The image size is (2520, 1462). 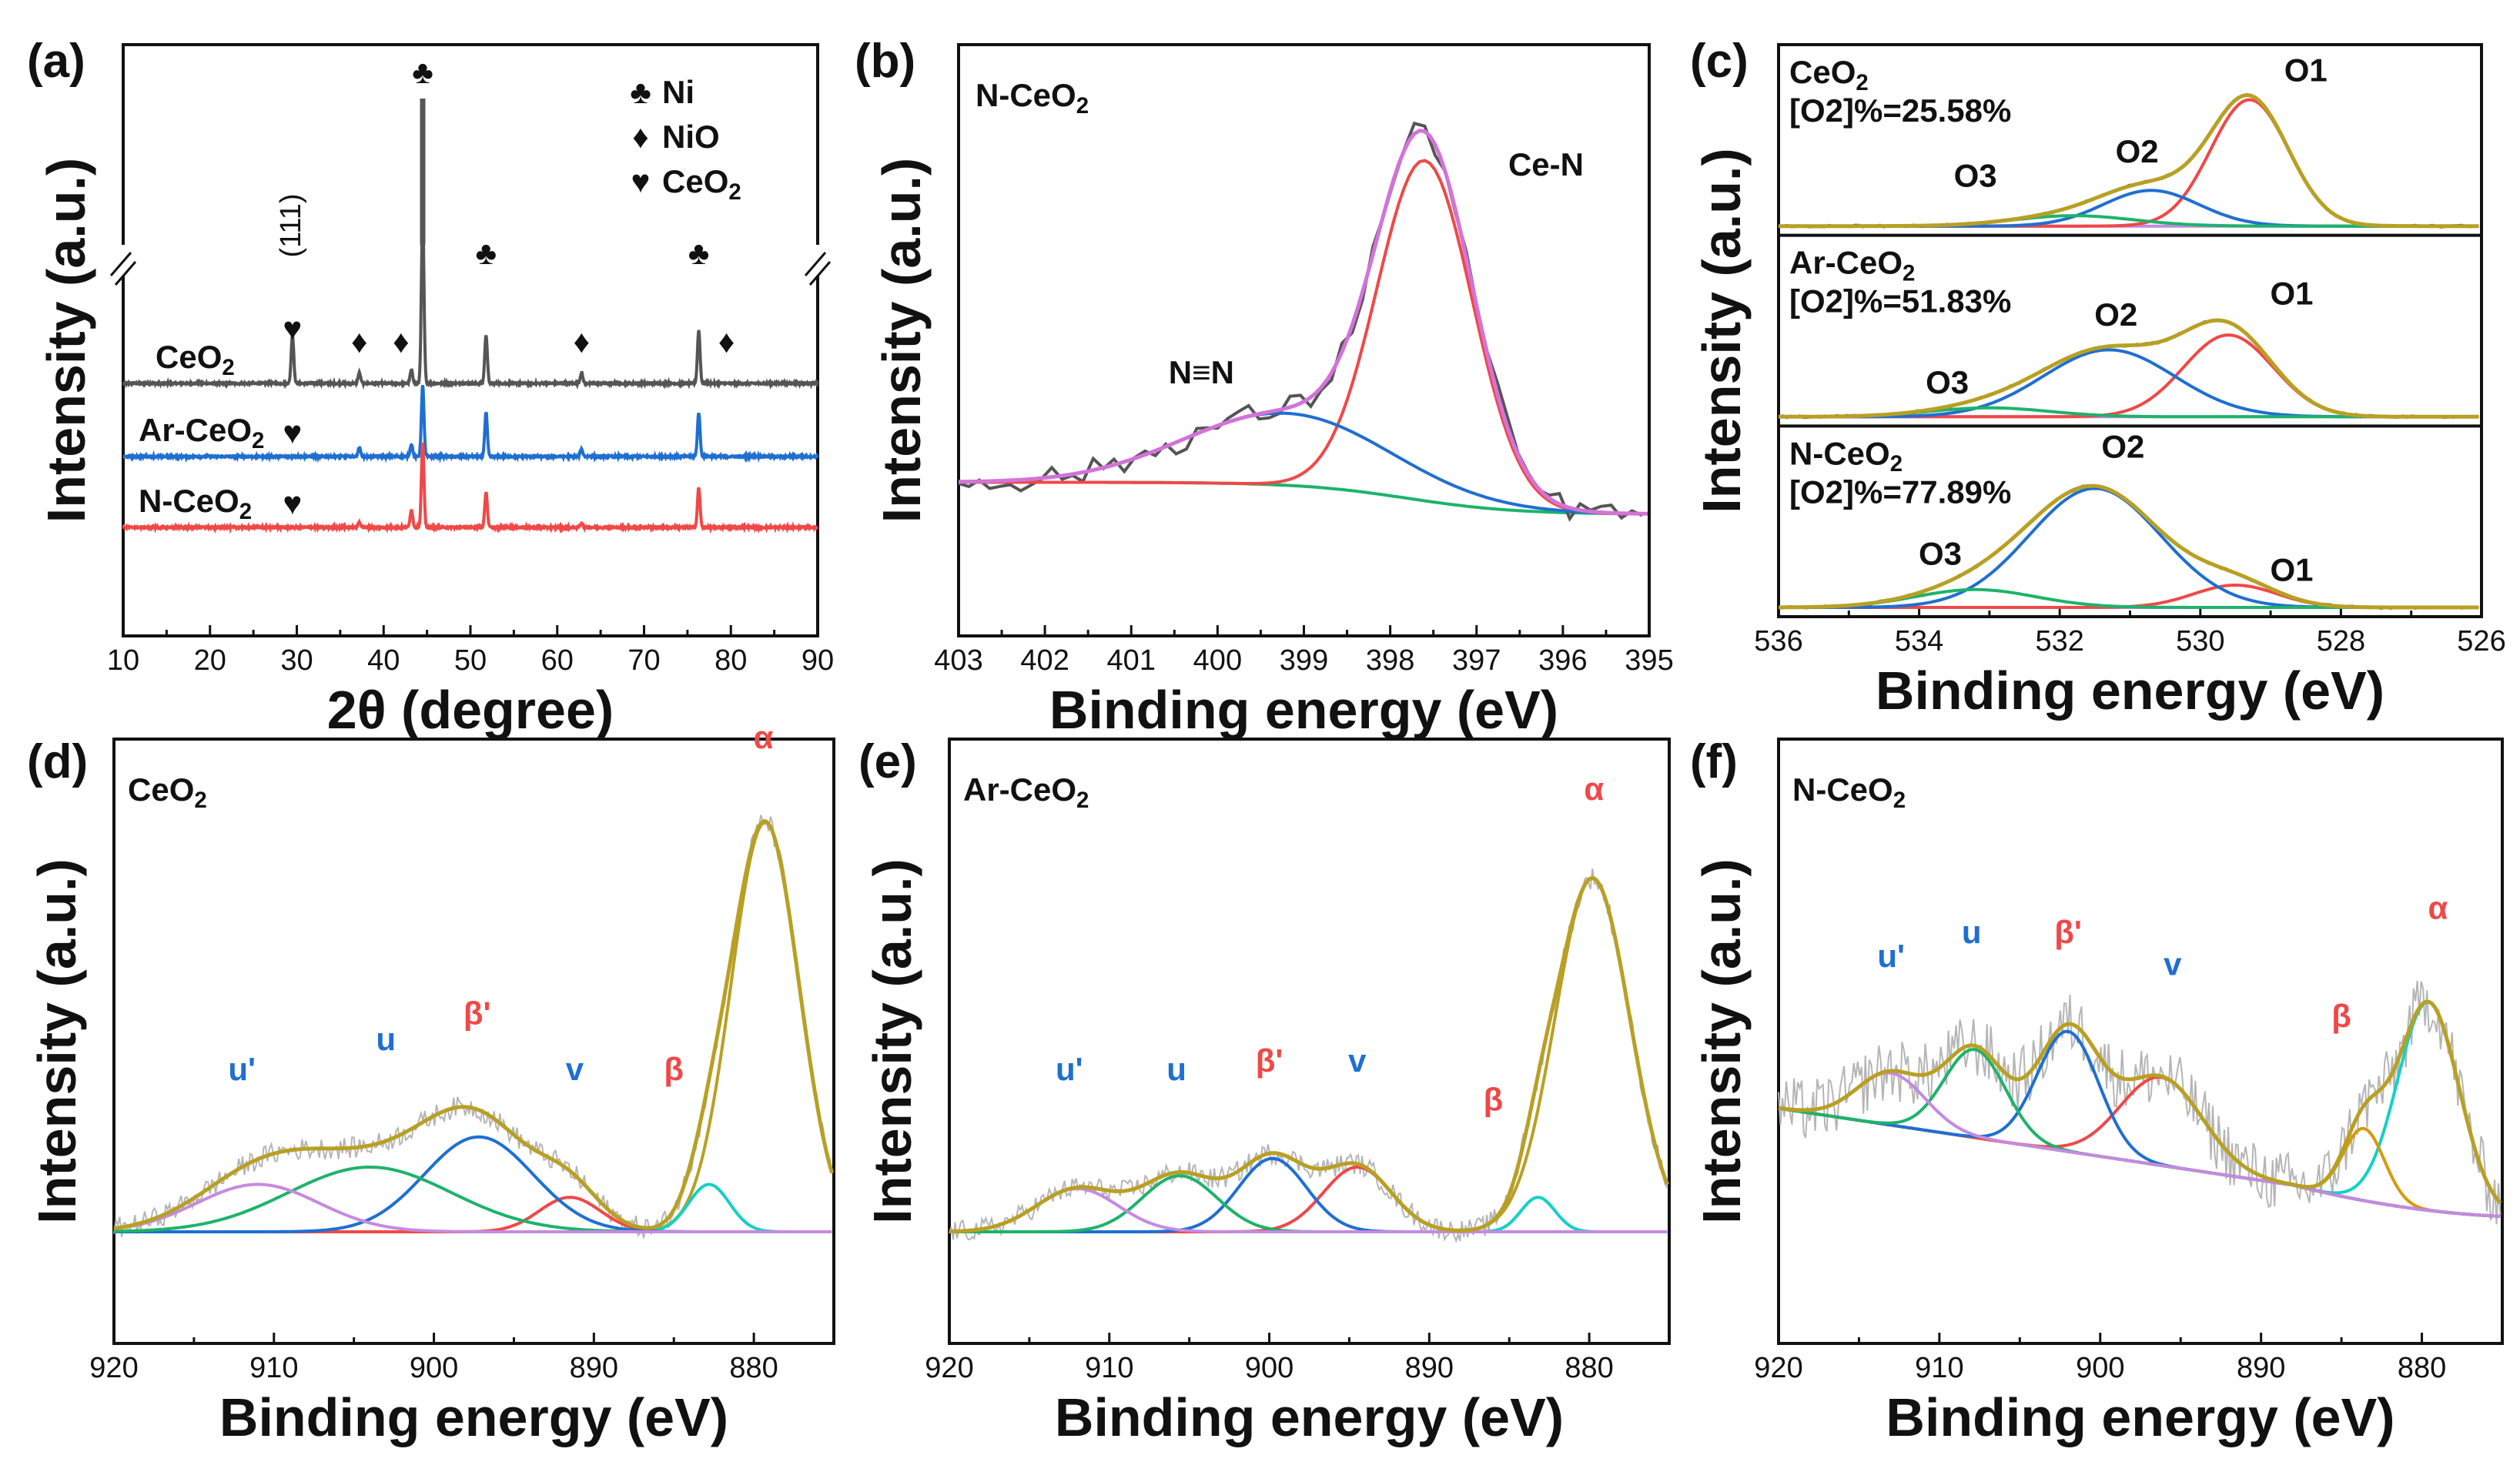 What do you see at coordinates (1390, 660) in the screenshot?
I see `x-tick-label: 398` at bounding box center [1390, 660].